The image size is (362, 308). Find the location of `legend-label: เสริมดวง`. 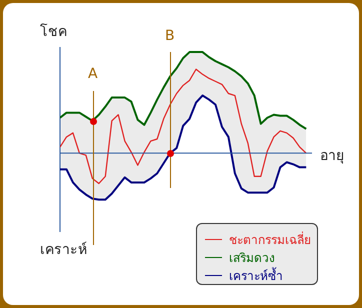

legend-label: เสริมดวง is located at coordinates (252, 258).